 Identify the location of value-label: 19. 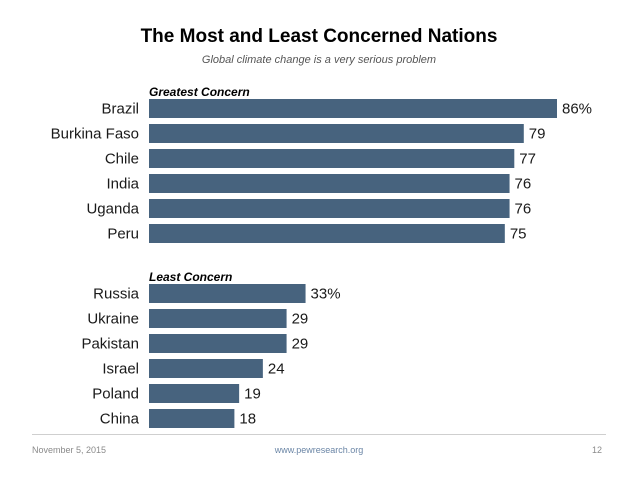
(252, 394).